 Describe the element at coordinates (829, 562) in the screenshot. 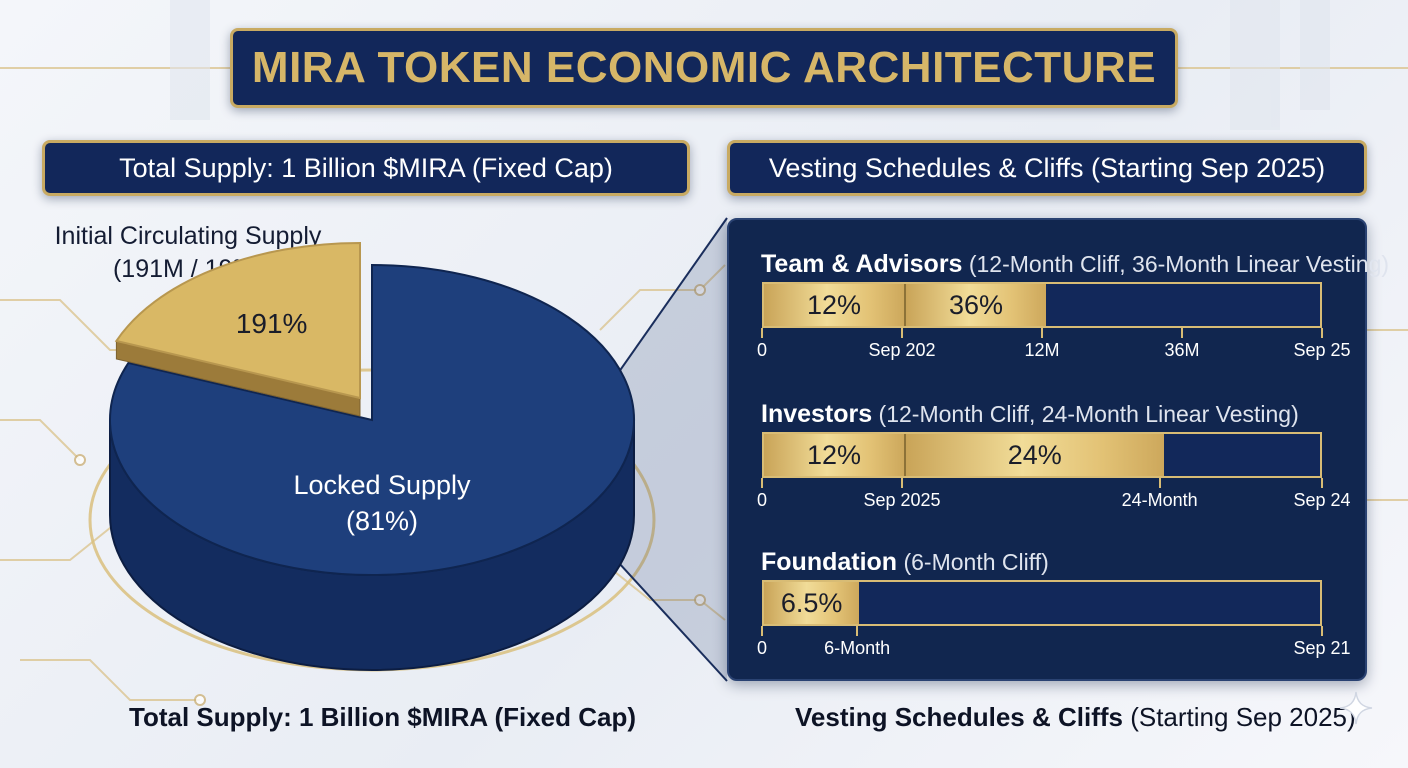

I see `schedule-name: Foundation` at that location.